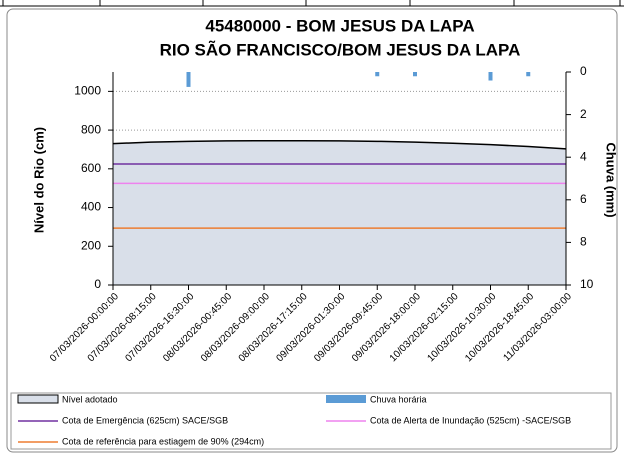  What do you see at coordinates (91, 207) in the screenshot?
I see `y-tick-label: 400` at bounding box center [91, 207].